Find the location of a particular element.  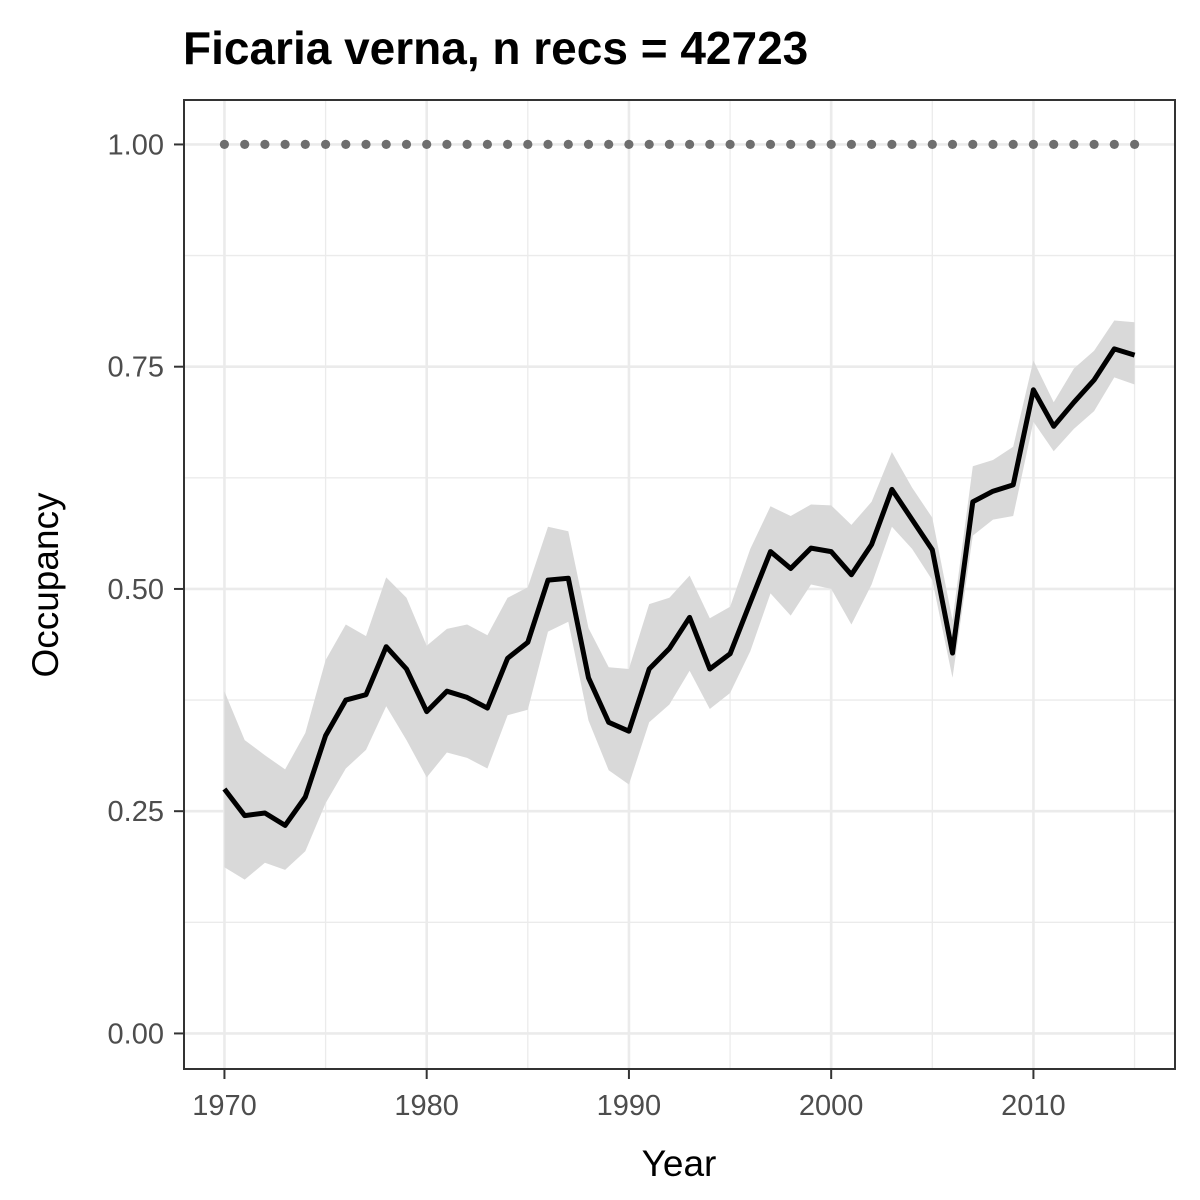

chart-title: Ficaria verna, n recs = 42723 is located at coordinates (495, 48).